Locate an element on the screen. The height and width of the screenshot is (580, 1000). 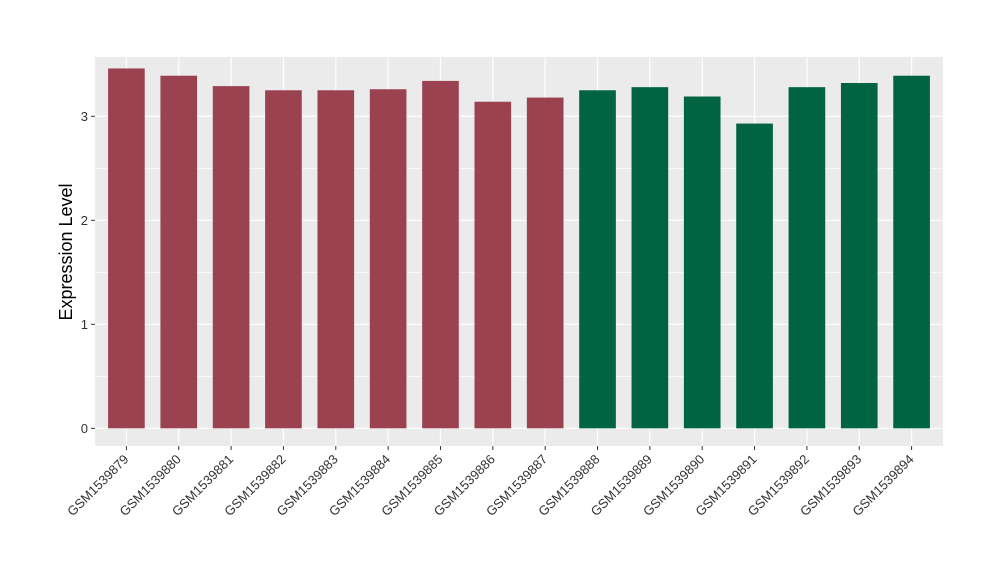
bar-GSM1539888 is located at coordinates (597, 259).